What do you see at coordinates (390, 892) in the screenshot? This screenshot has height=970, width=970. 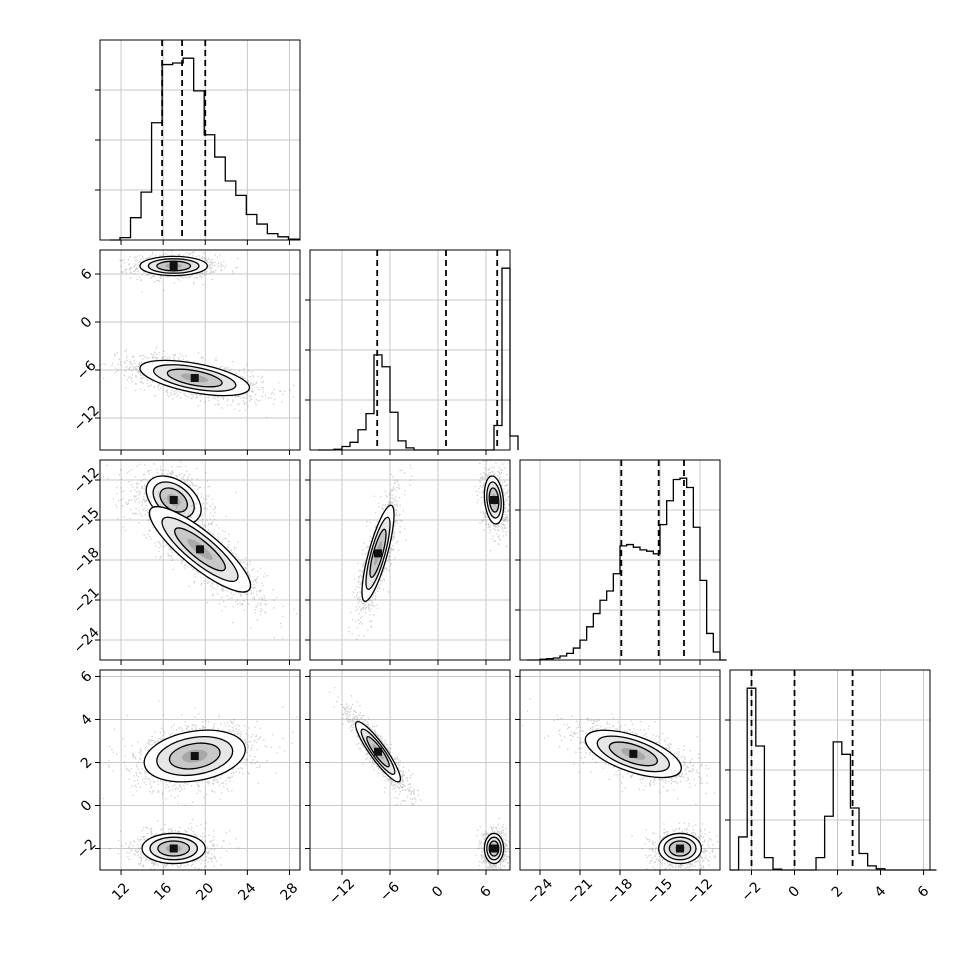 I see `x-tick-label: −6` at bounding box center [390, 892].